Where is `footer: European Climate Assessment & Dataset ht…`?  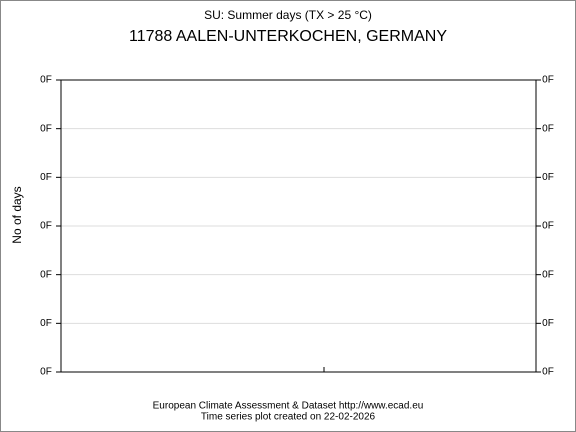 footer: European Climate Assessment & Dataset ht… is located at coordinates (288, 406).